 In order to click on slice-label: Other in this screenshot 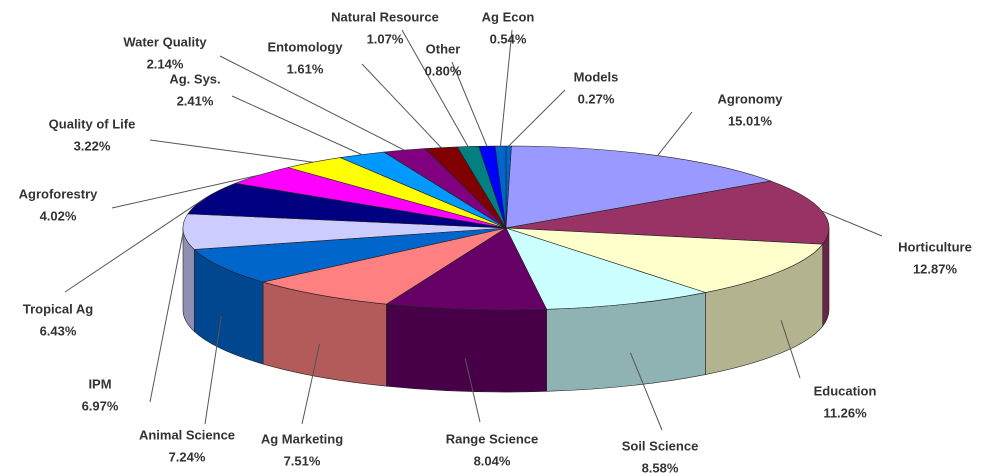, I will do `click(443, 48)`.